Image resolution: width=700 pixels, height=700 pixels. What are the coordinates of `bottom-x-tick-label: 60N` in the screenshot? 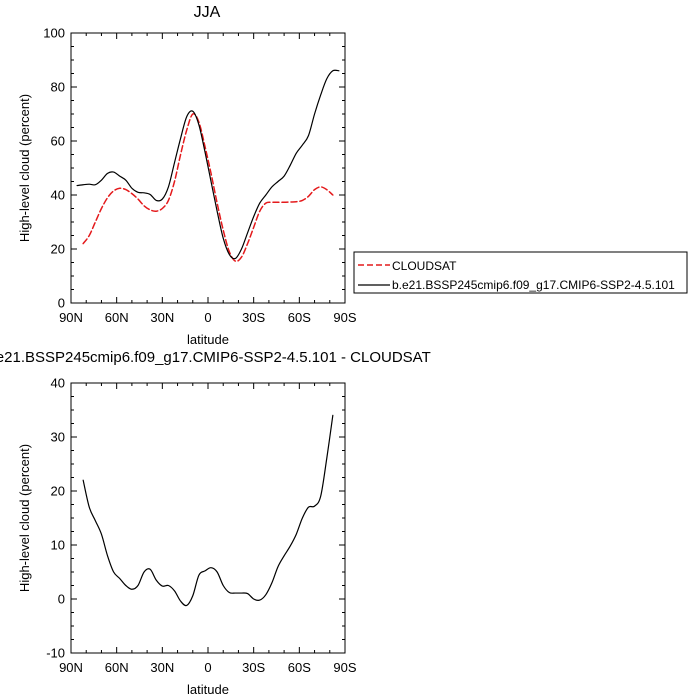 It's located at (117, 667).